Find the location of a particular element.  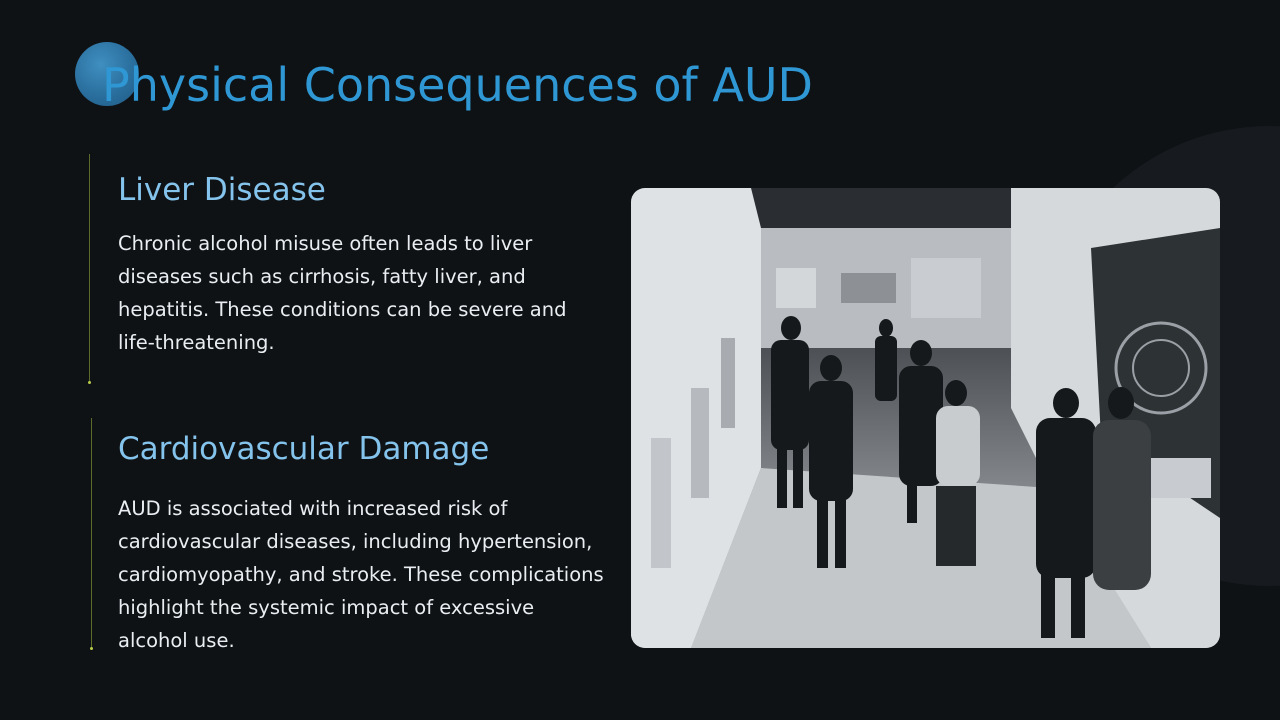

section-accent-line-cardio is located at coordinates (91, 534).